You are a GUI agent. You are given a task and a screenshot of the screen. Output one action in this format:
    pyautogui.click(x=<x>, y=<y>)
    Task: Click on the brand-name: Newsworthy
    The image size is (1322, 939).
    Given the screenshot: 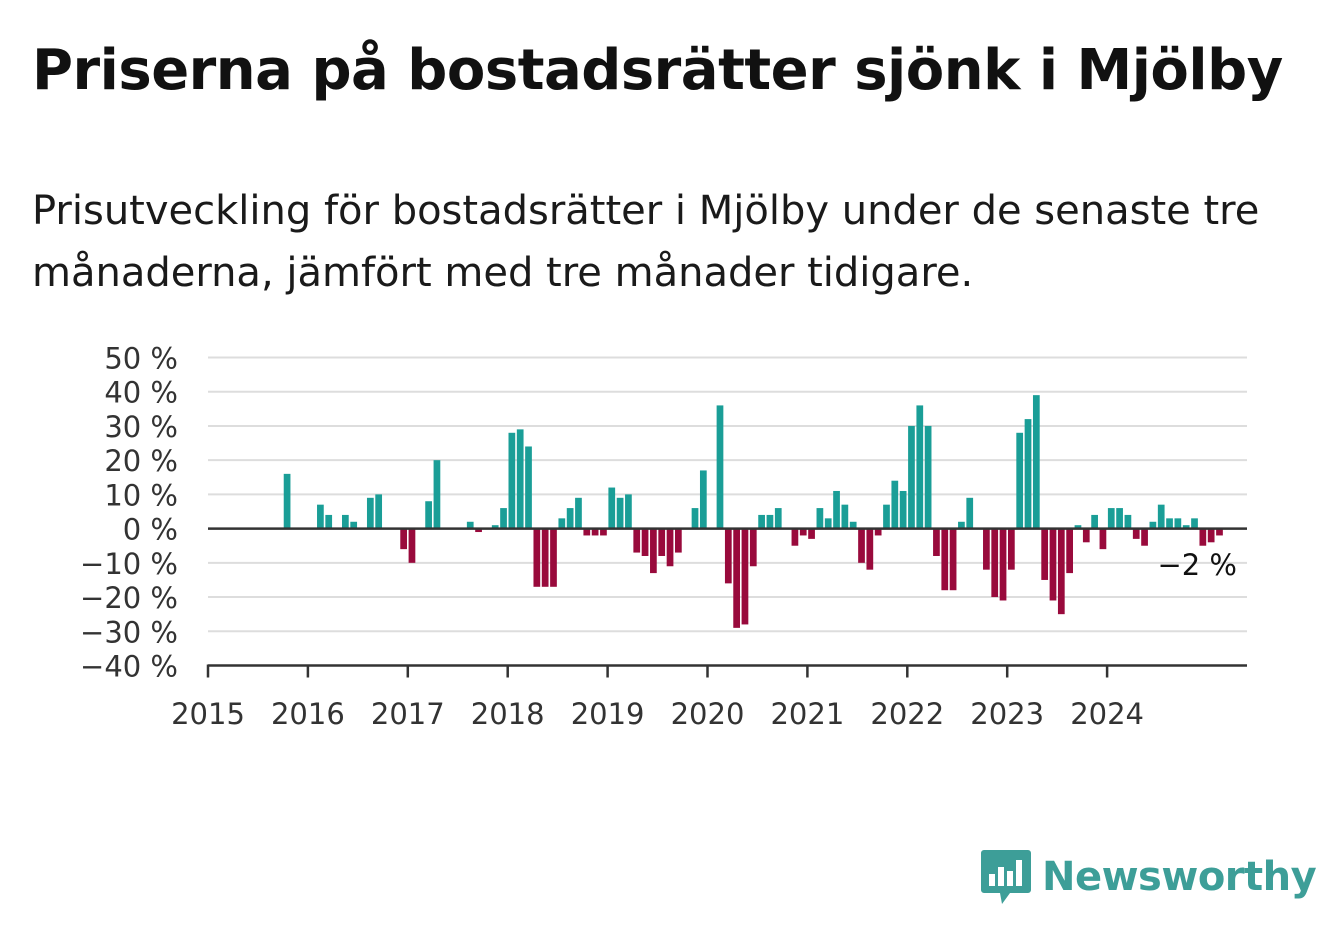 What is the action you would take?
    pyautogui.click(x=1179, y=877)
    